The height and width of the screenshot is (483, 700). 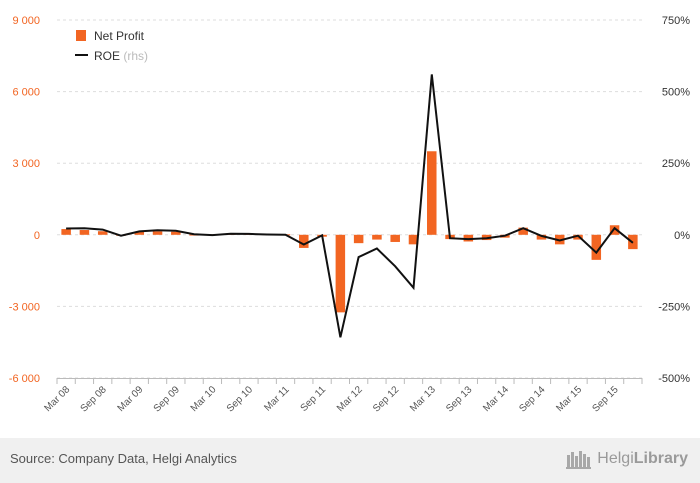 I want to click on x-axis-tick-label: Mar 12, so click(x=350, y=399).